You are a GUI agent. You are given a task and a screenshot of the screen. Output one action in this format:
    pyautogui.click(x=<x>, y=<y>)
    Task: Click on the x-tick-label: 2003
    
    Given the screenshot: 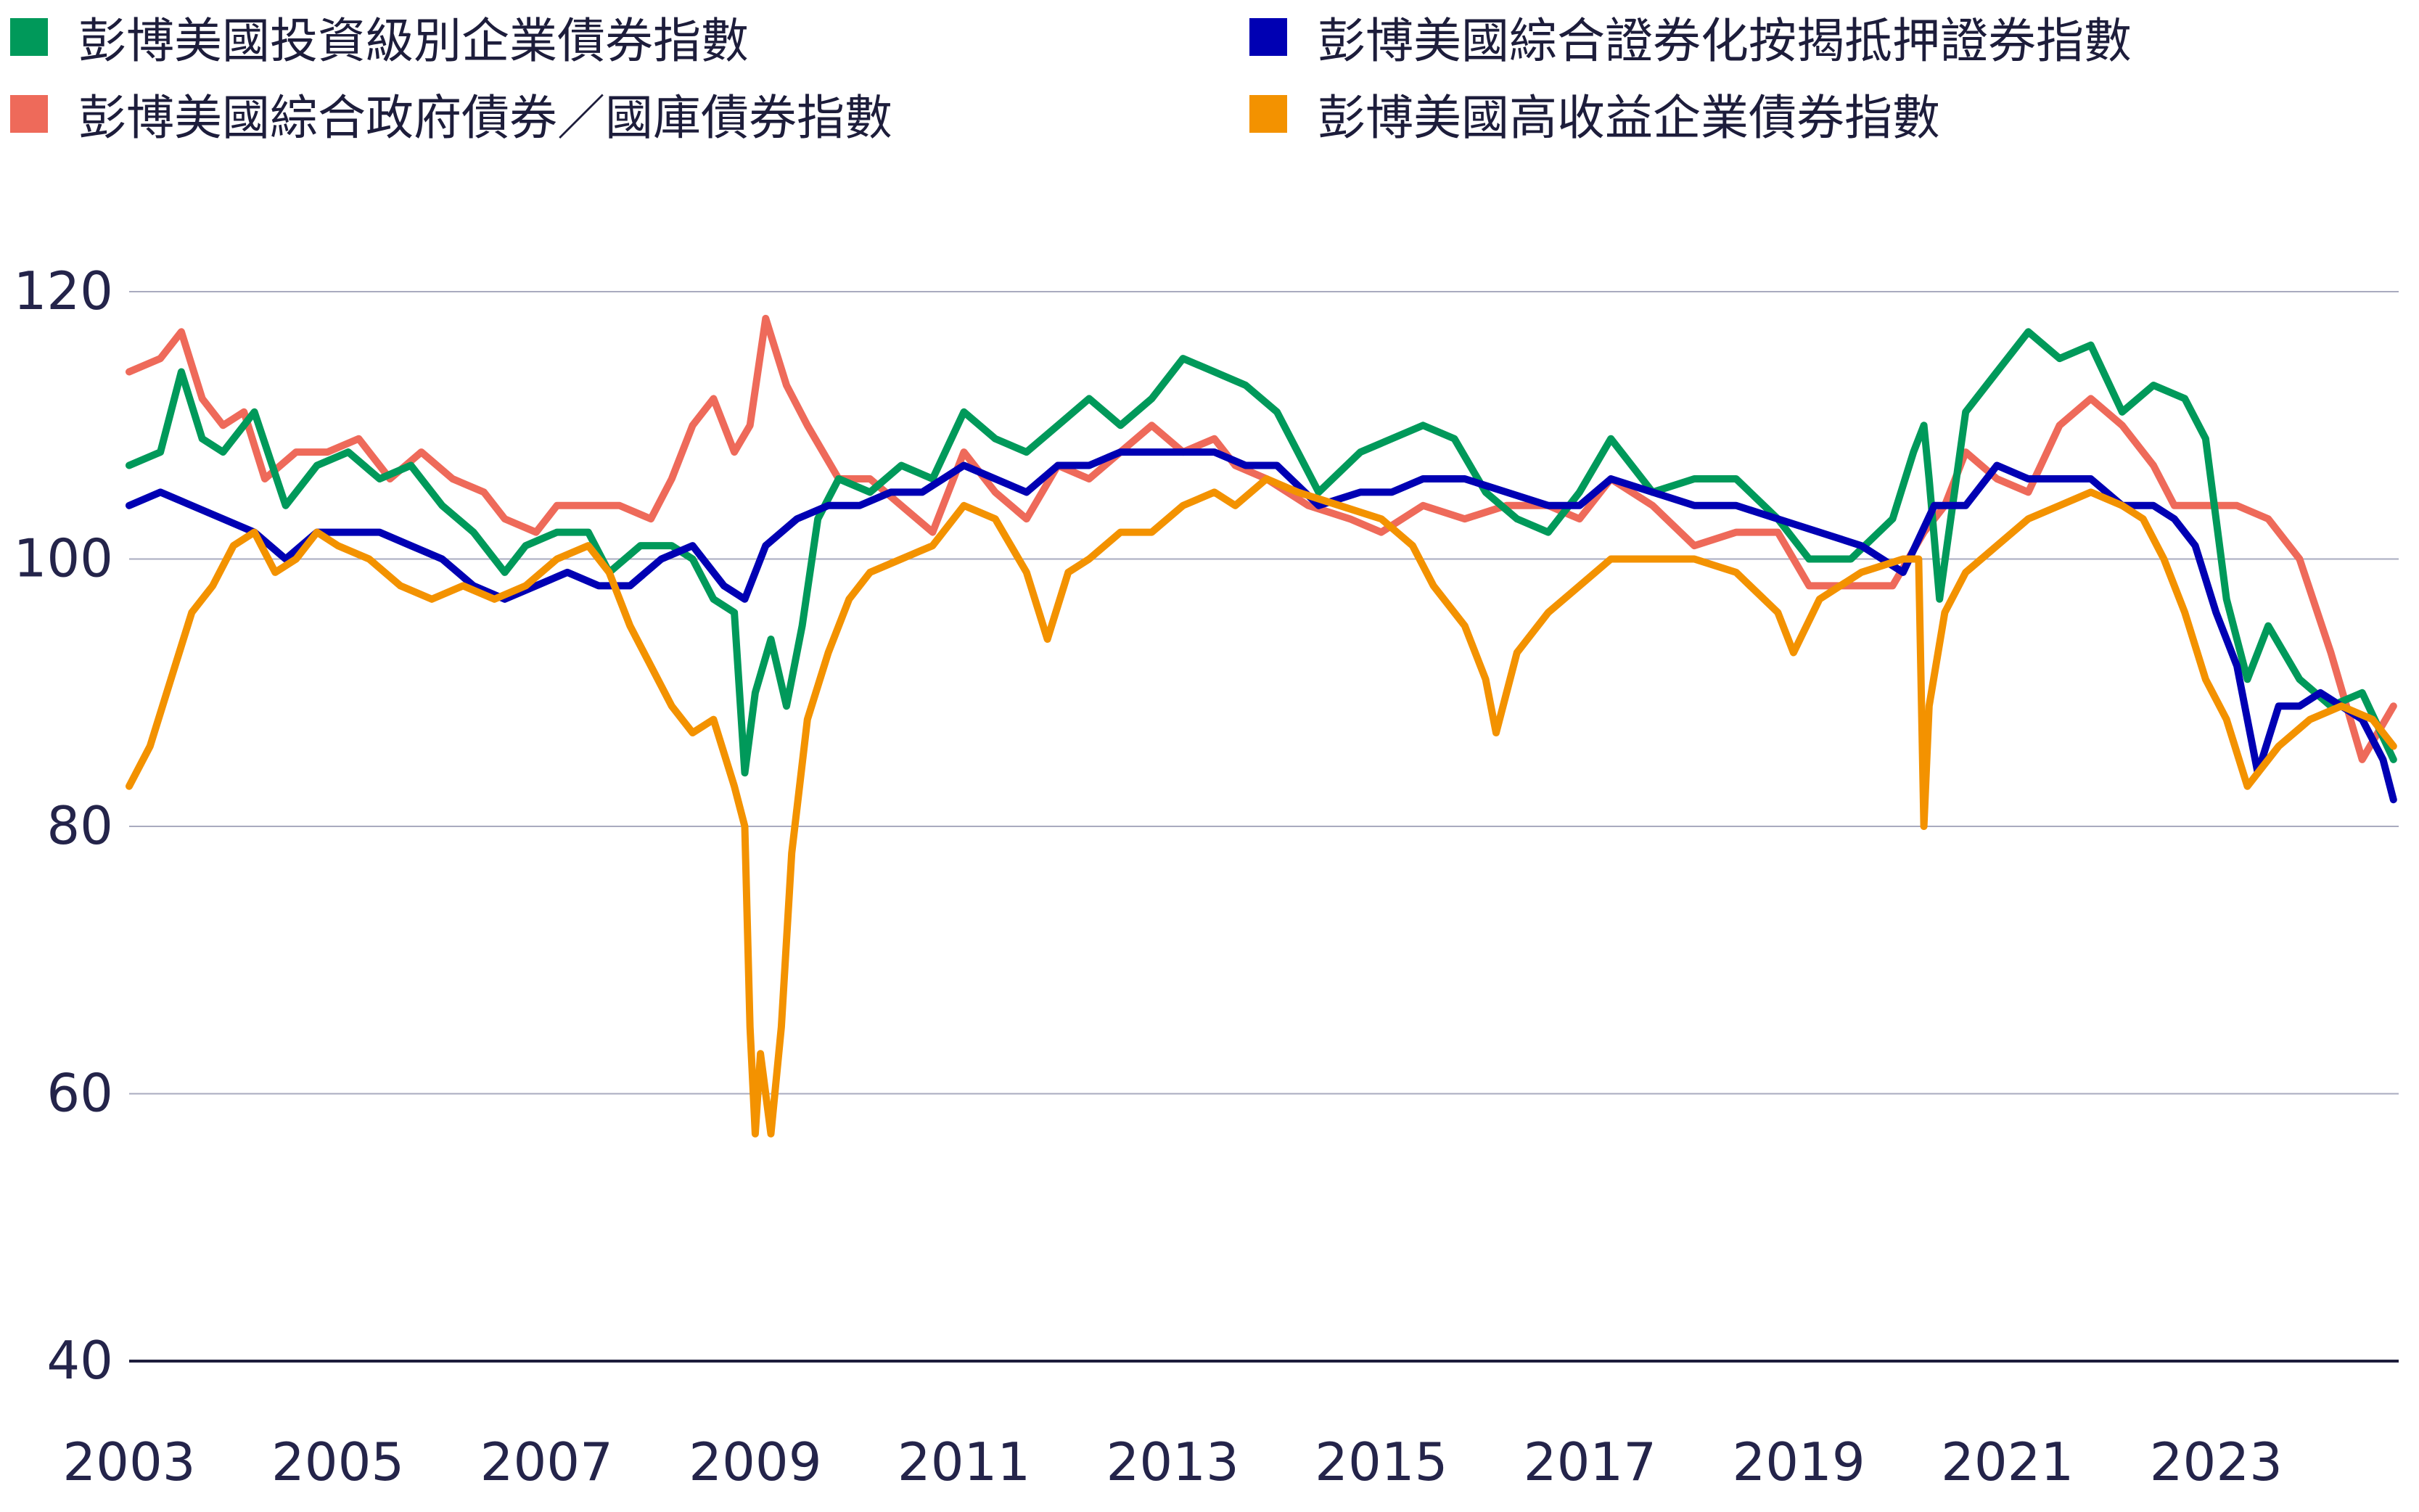 What is the action you would take?
    pyautogui.click(x=128, y=1462)
    